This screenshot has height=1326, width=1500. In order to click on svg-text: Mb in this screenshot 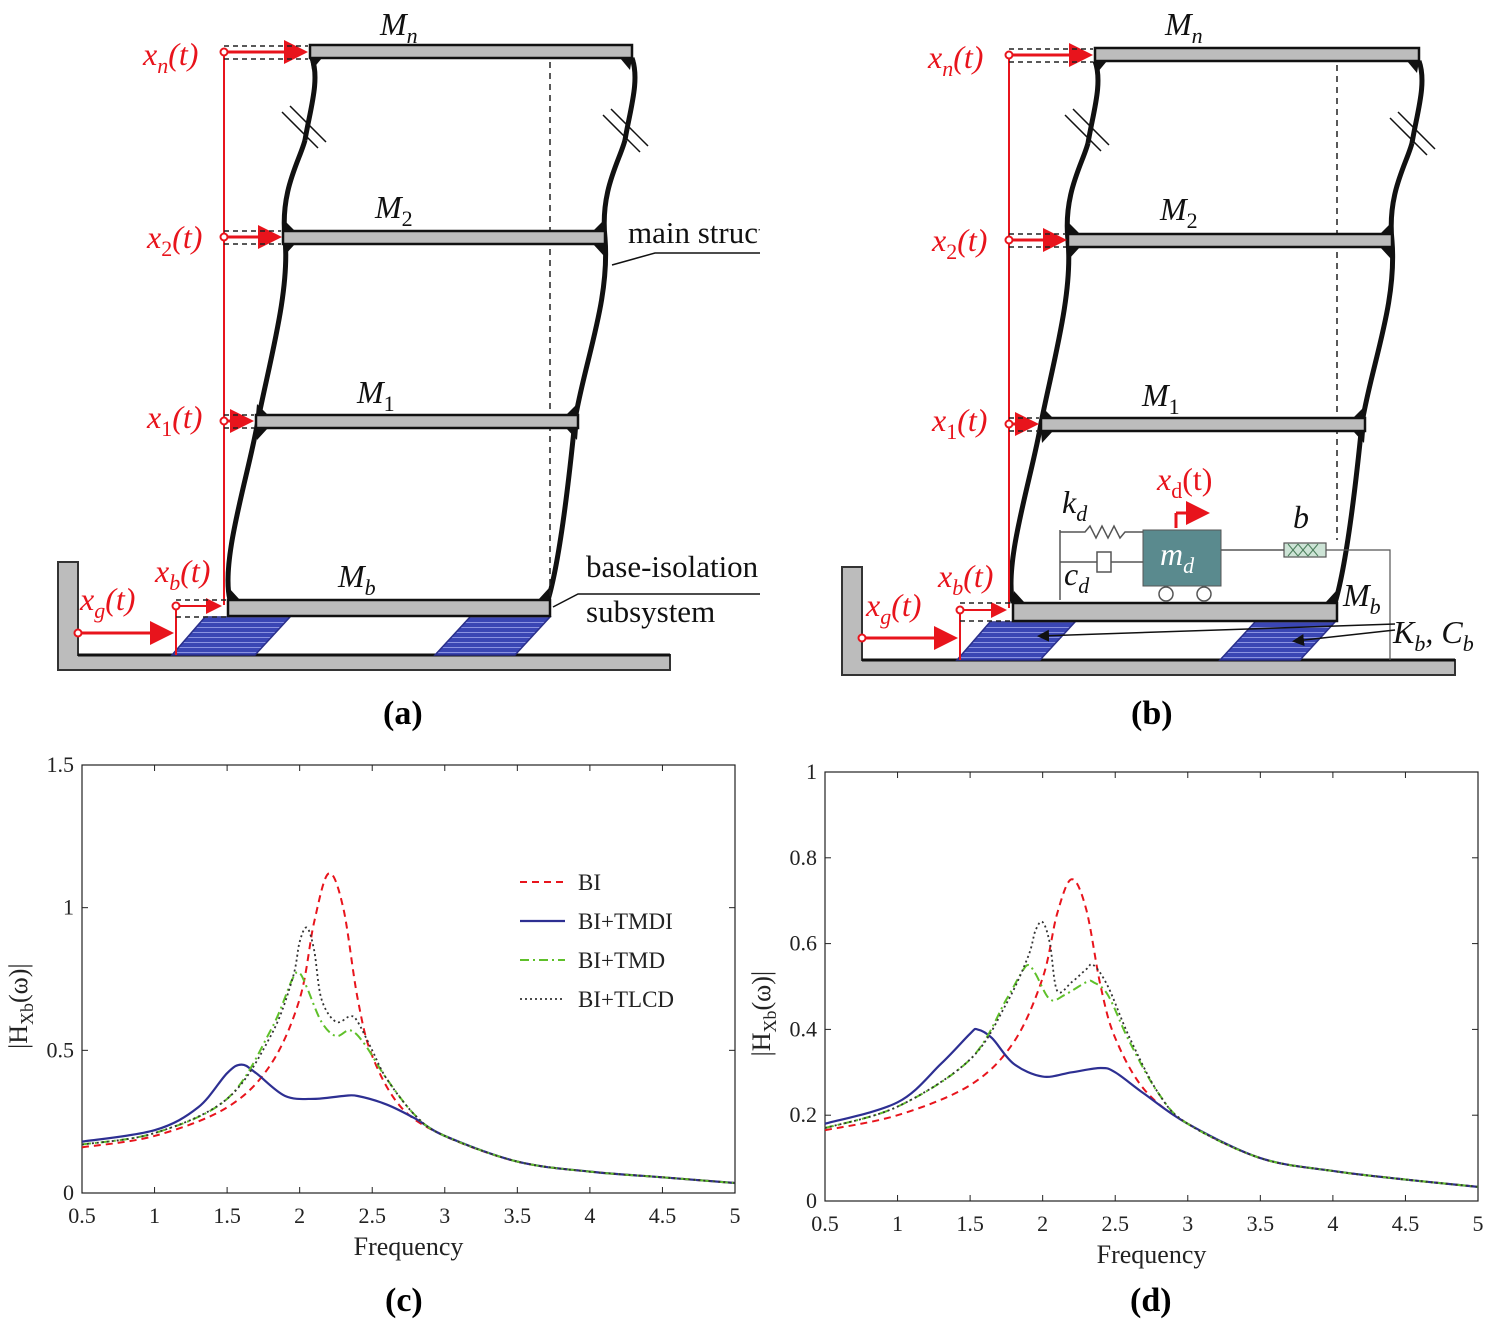, I will do `click(356, 579)`.